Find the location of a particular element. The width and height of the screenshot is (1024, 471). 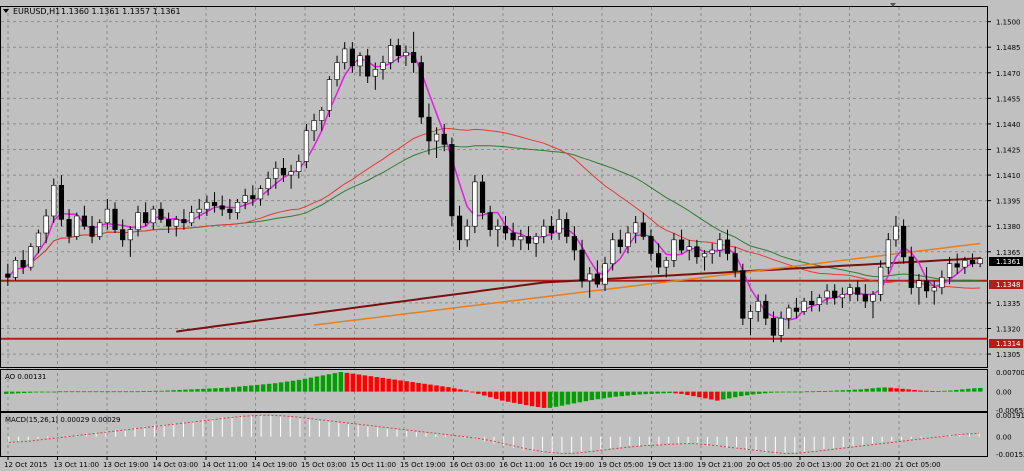

ao-tick-label: -0.00655 is located at coordinates (1010, 411).